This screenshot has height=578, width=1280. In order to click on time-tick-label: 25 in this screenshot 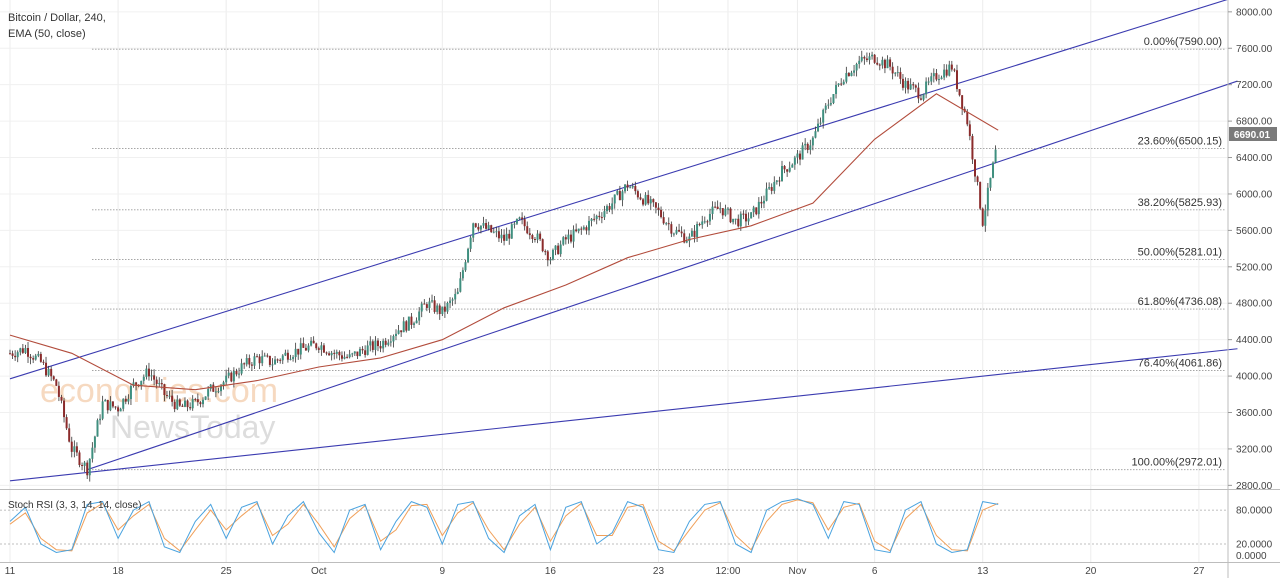, I will do `click(227, 571)`.